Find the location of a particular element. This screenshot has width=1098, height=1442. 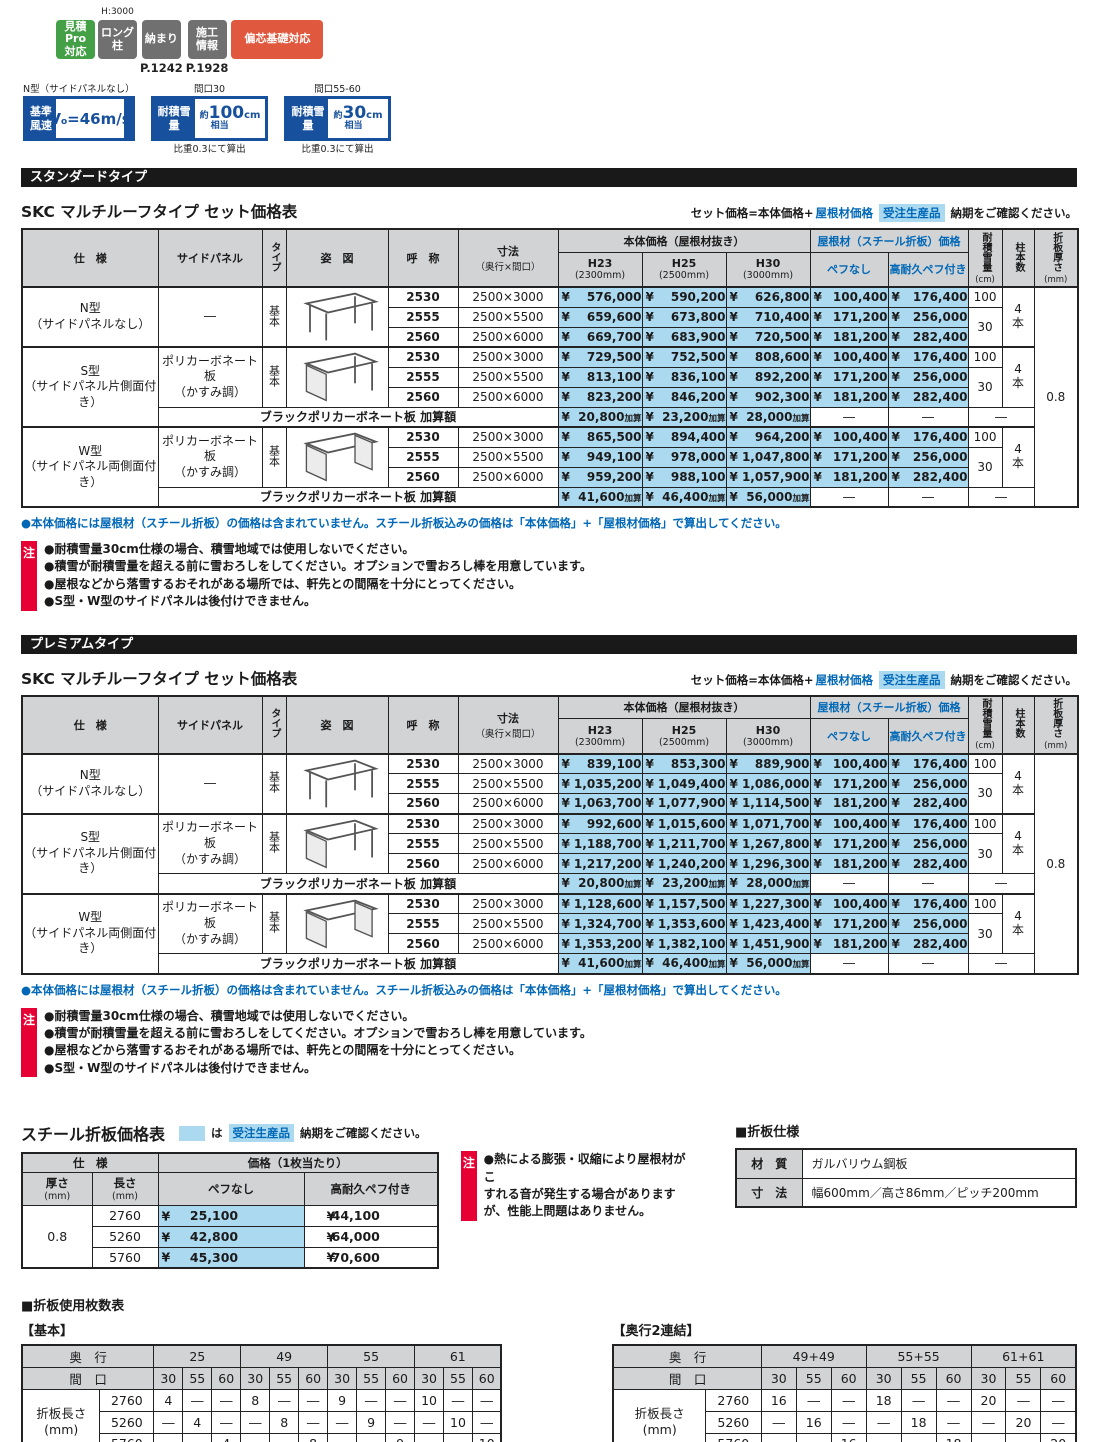

price-value: 808,600 is located at coordinates (782, 357).